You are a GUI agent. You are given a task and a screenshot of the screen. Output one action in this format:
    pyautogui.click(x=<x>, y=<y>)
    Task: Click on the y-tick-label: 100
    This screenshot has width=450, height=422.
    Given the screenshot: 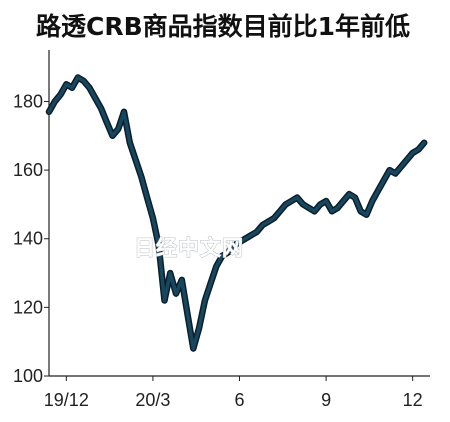 What is the action you would take?
    pyautogui.click(x=28, y=376)
    